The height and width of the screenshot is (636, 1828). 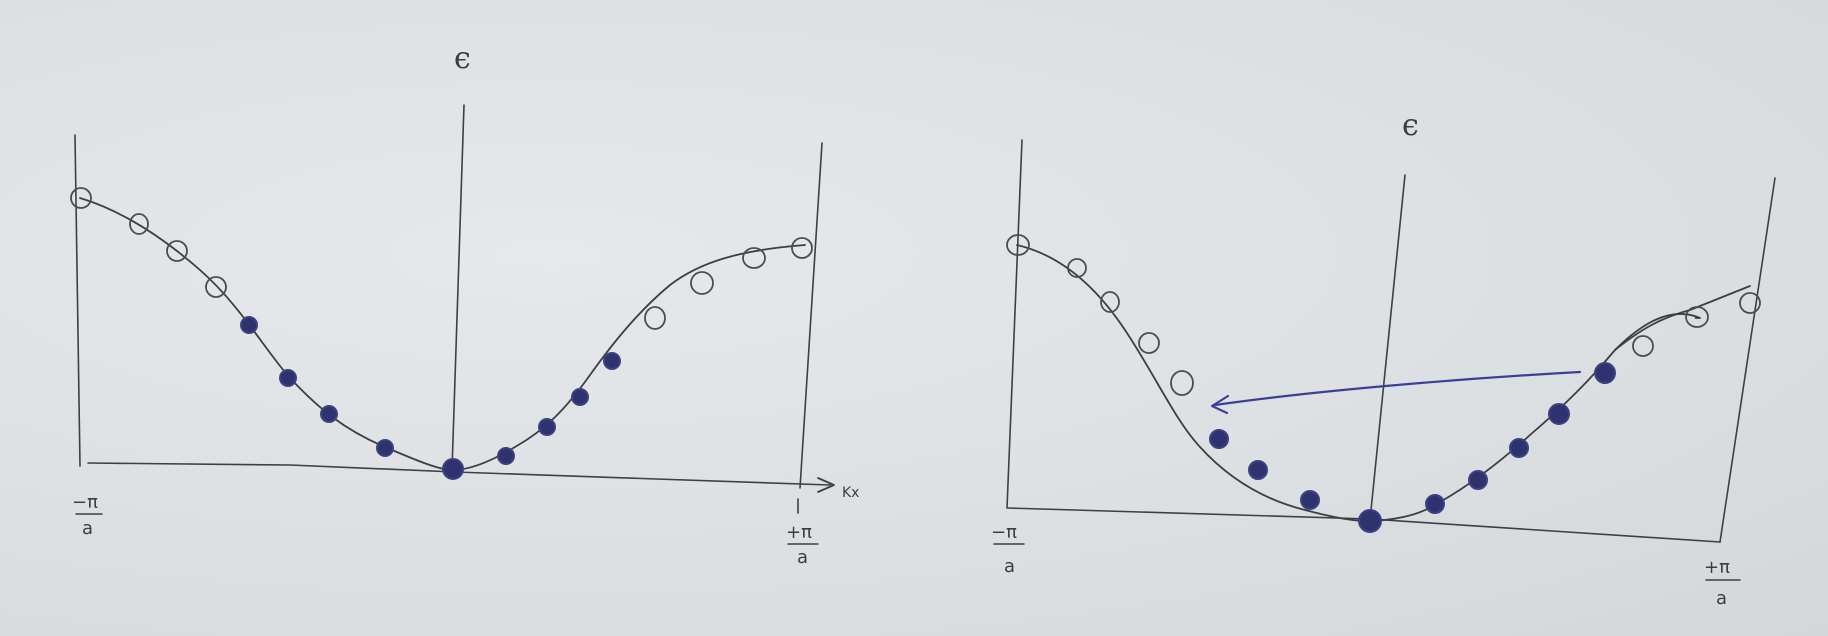 I want to click on right-pos-boundary-label: +π a, so click(x=1722, y=583).